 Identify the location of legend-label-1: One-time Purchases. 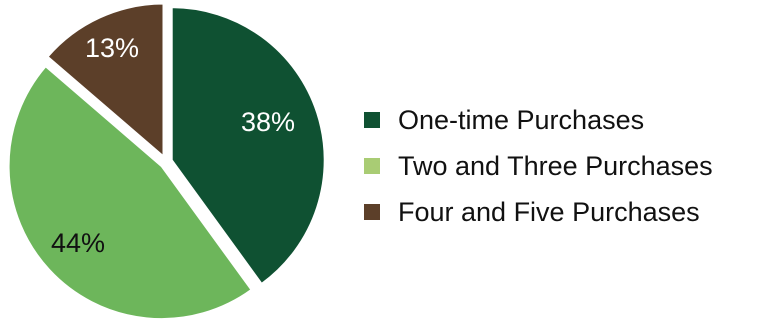
(521, 120).